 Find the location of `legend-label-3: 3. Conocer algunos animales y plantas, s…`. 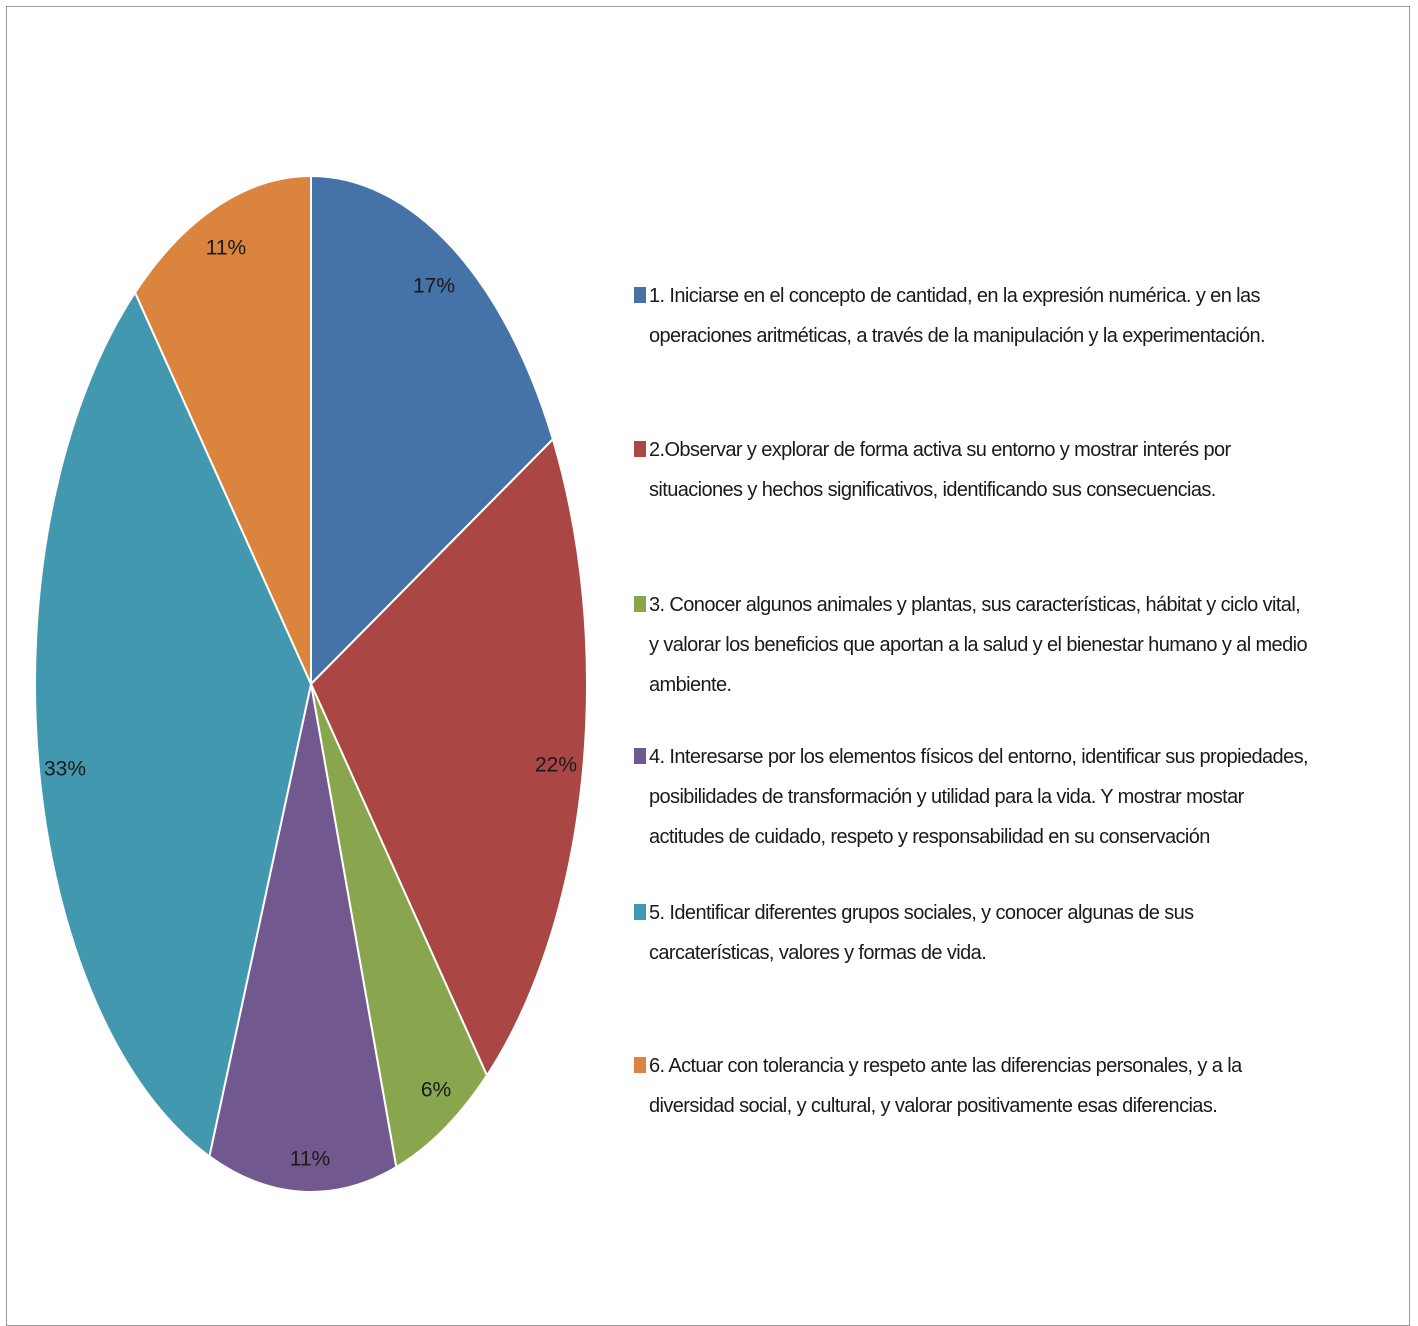

legend-label-3: 3. Conocer algunos animales y plantas, s… is located at coordinates (978, 645).